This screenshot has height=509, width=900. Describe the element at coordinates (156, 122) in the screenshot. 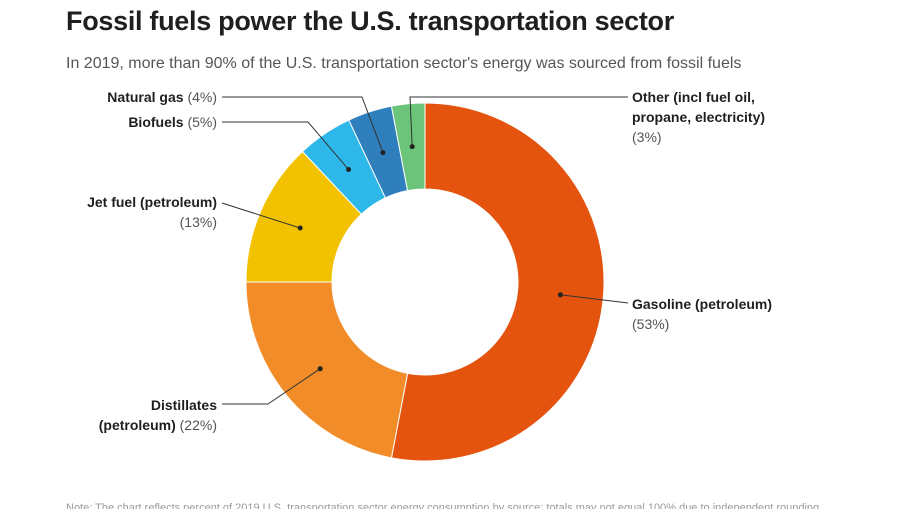

I see `label-biofuels-name: Biofuels` at that location.